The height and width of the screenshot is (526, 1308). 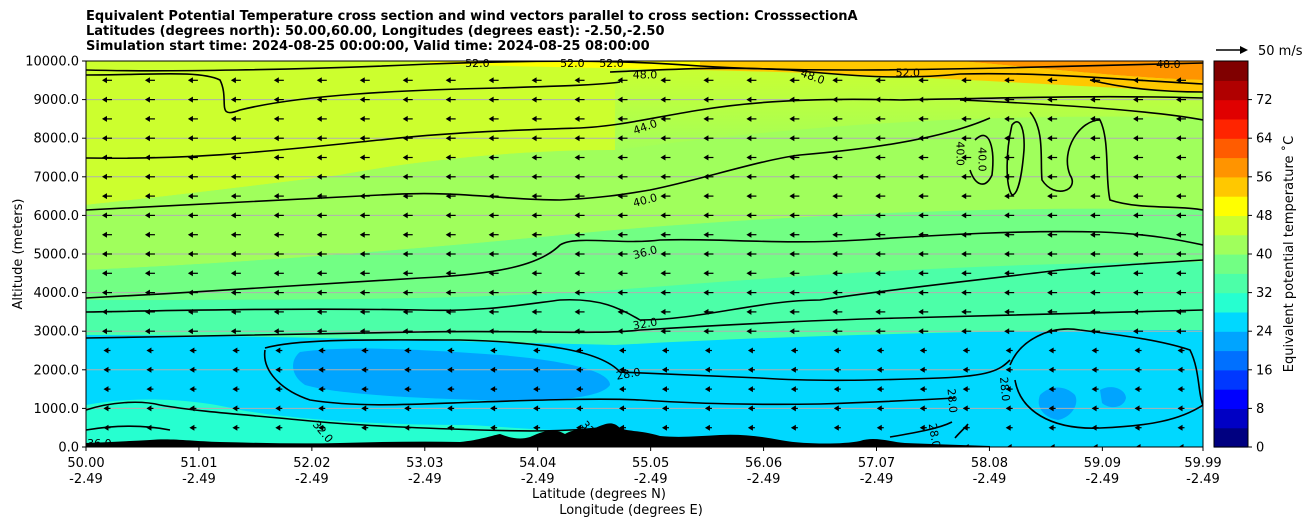 What do you see at coordinates (57, 255) in the screenshot?
I see `y-tick-label: 5000.0` at bounding box center [57, 255].